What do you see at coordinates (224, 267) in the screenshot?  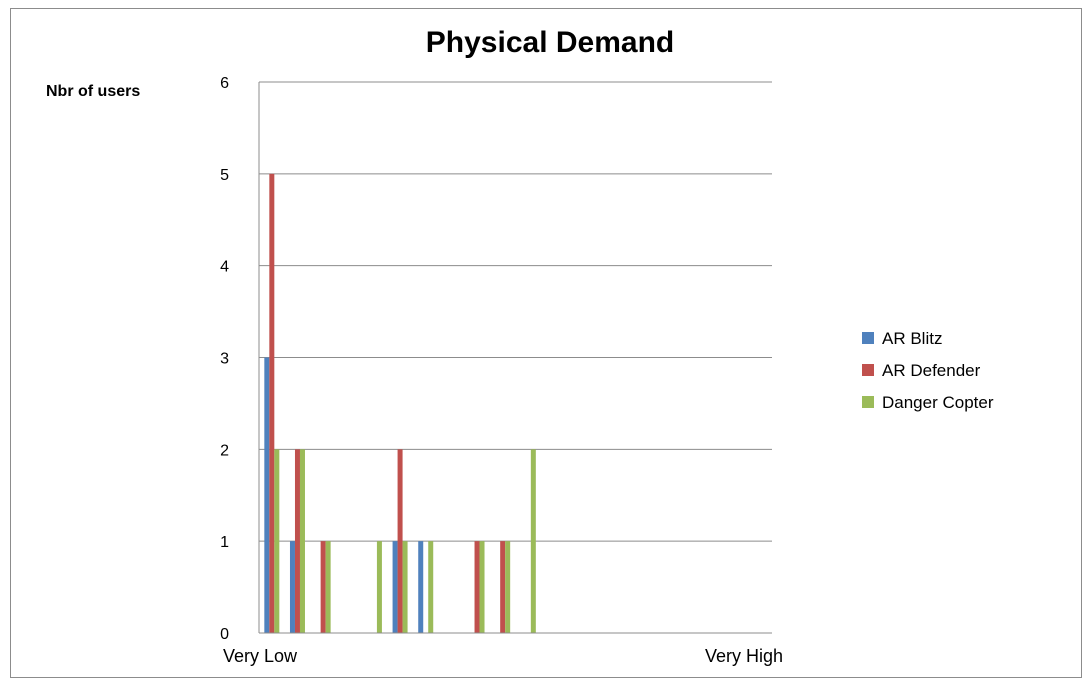 I see `y-tick-label: 4` at bounding box center [224, 267].